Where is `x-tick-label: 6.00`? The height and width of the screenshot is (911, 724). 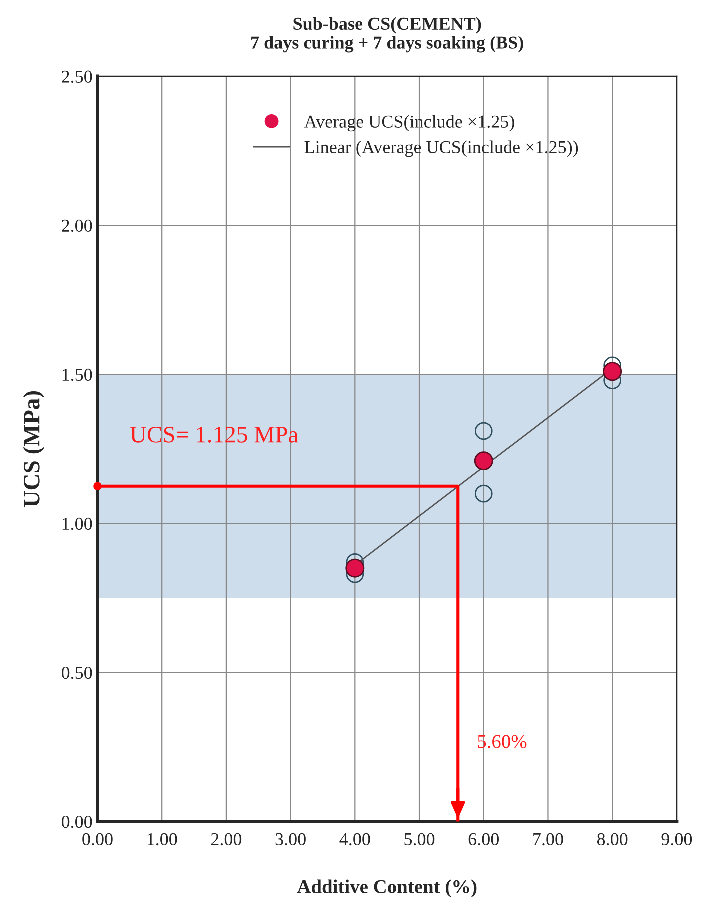 x-tick-label: 6.00 is located at coordinates (483, 839).